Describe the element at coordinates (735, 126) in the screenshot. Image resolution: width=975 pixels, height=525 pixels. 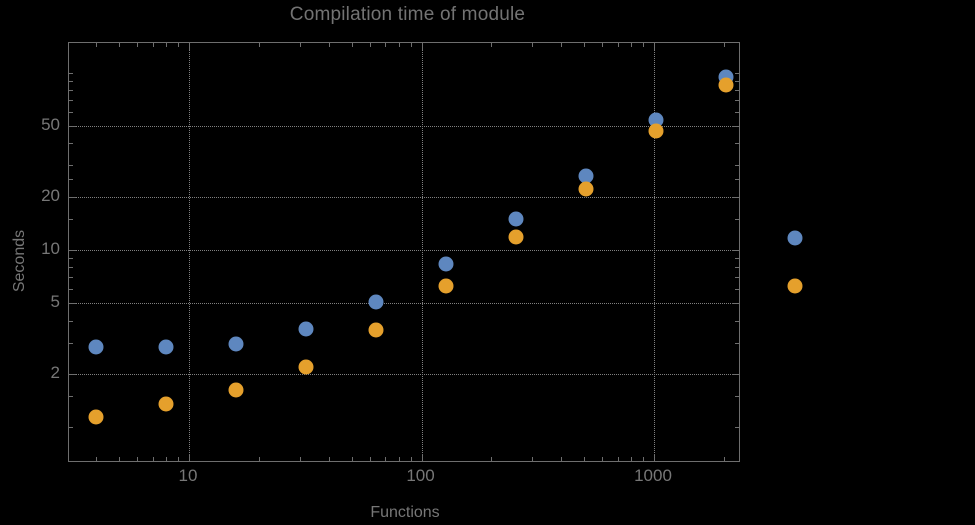
I see `y-tick-right` at that location.